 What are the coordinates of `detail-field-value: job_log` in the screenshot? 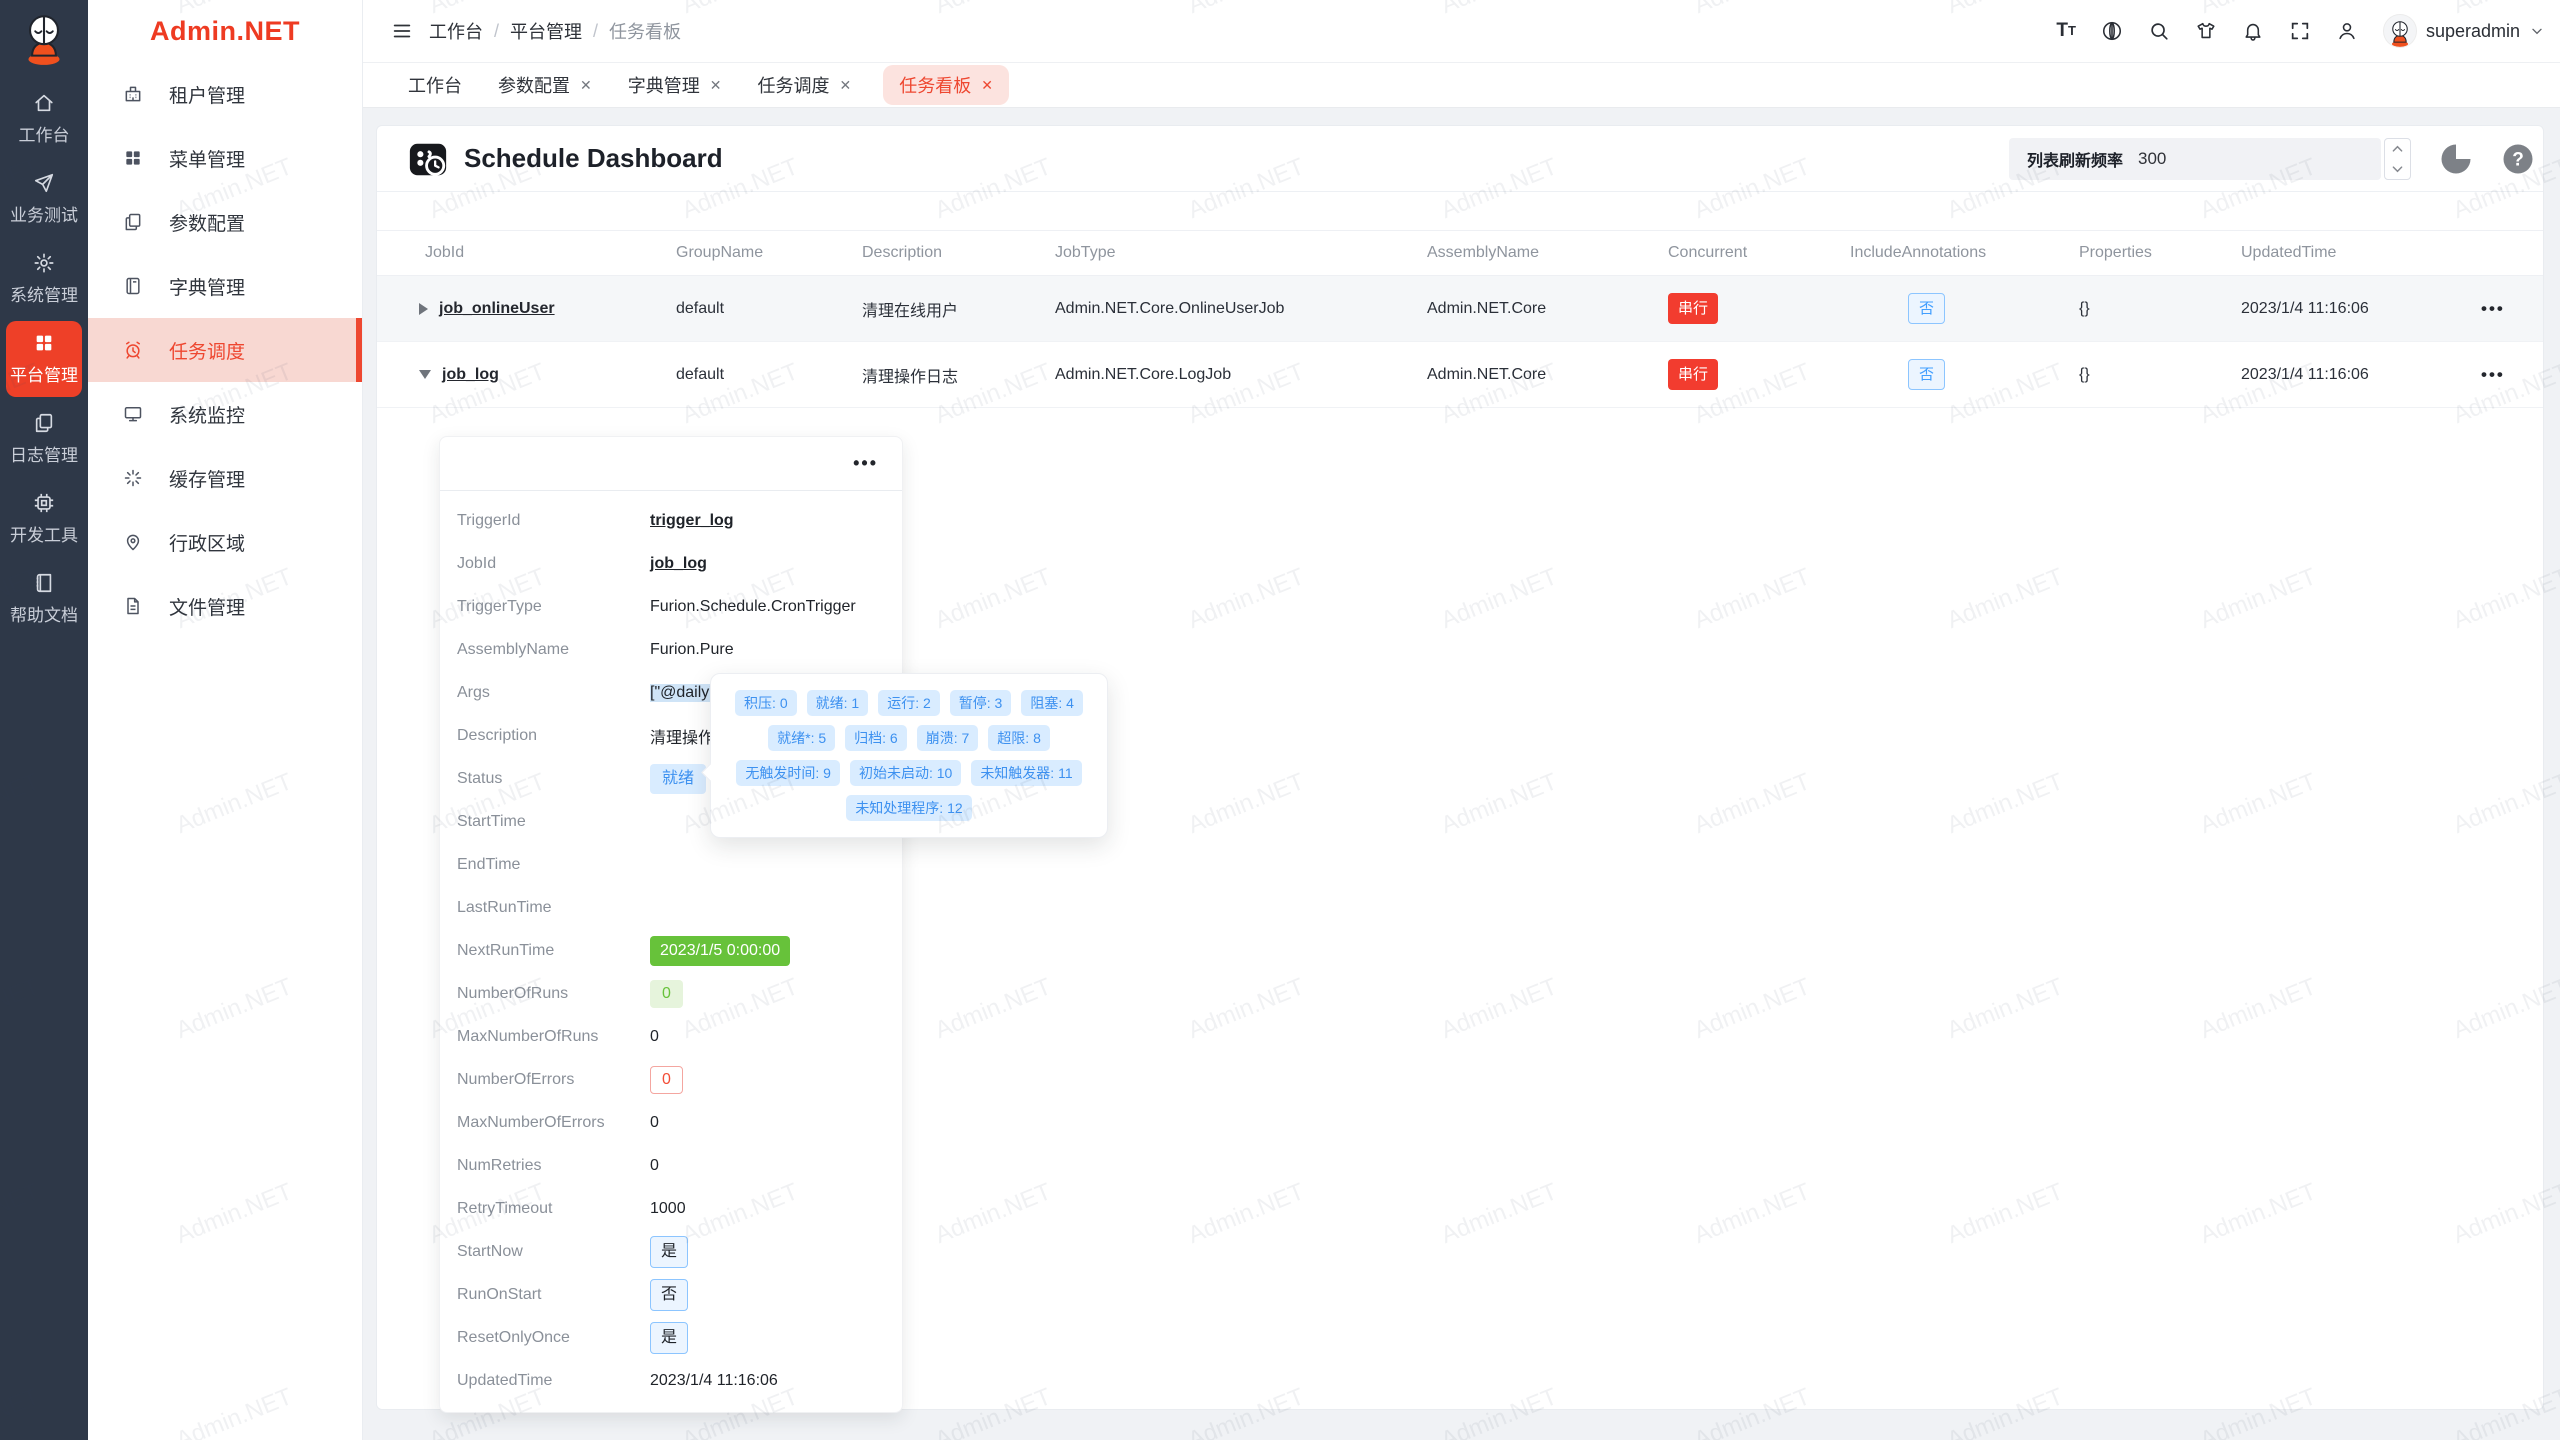 It's located at (678, 563).